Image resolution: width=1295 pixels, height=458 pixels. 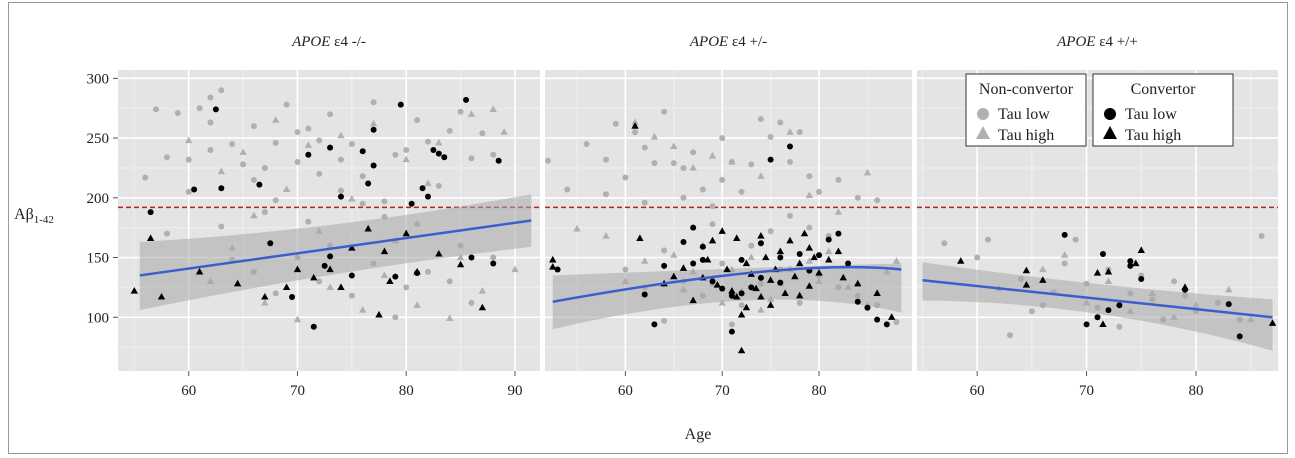 What do you see at coordinates (1026, 135) in the screenshot?
I see `legend-label-tau-high: Tau high` at bounding box center [1026, 135].